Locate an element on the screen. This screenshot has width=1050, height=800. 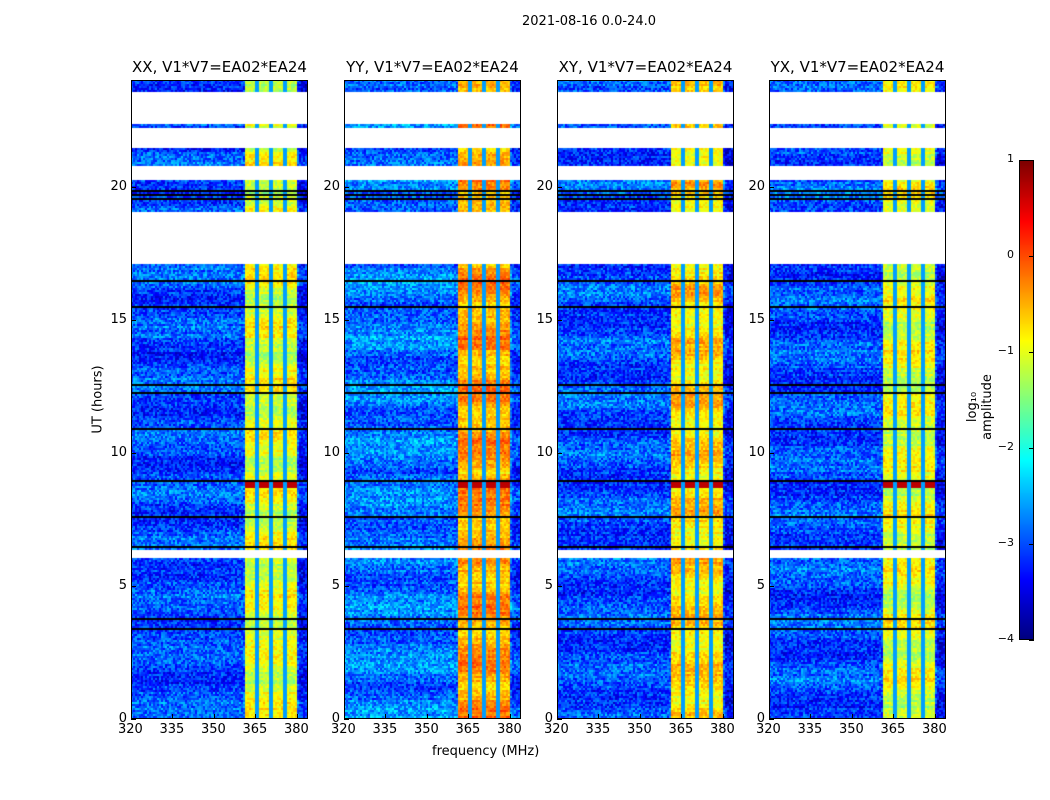
panel-title: XY, V1*V7=EA02*EA24 is located at coordinates (645, 67).